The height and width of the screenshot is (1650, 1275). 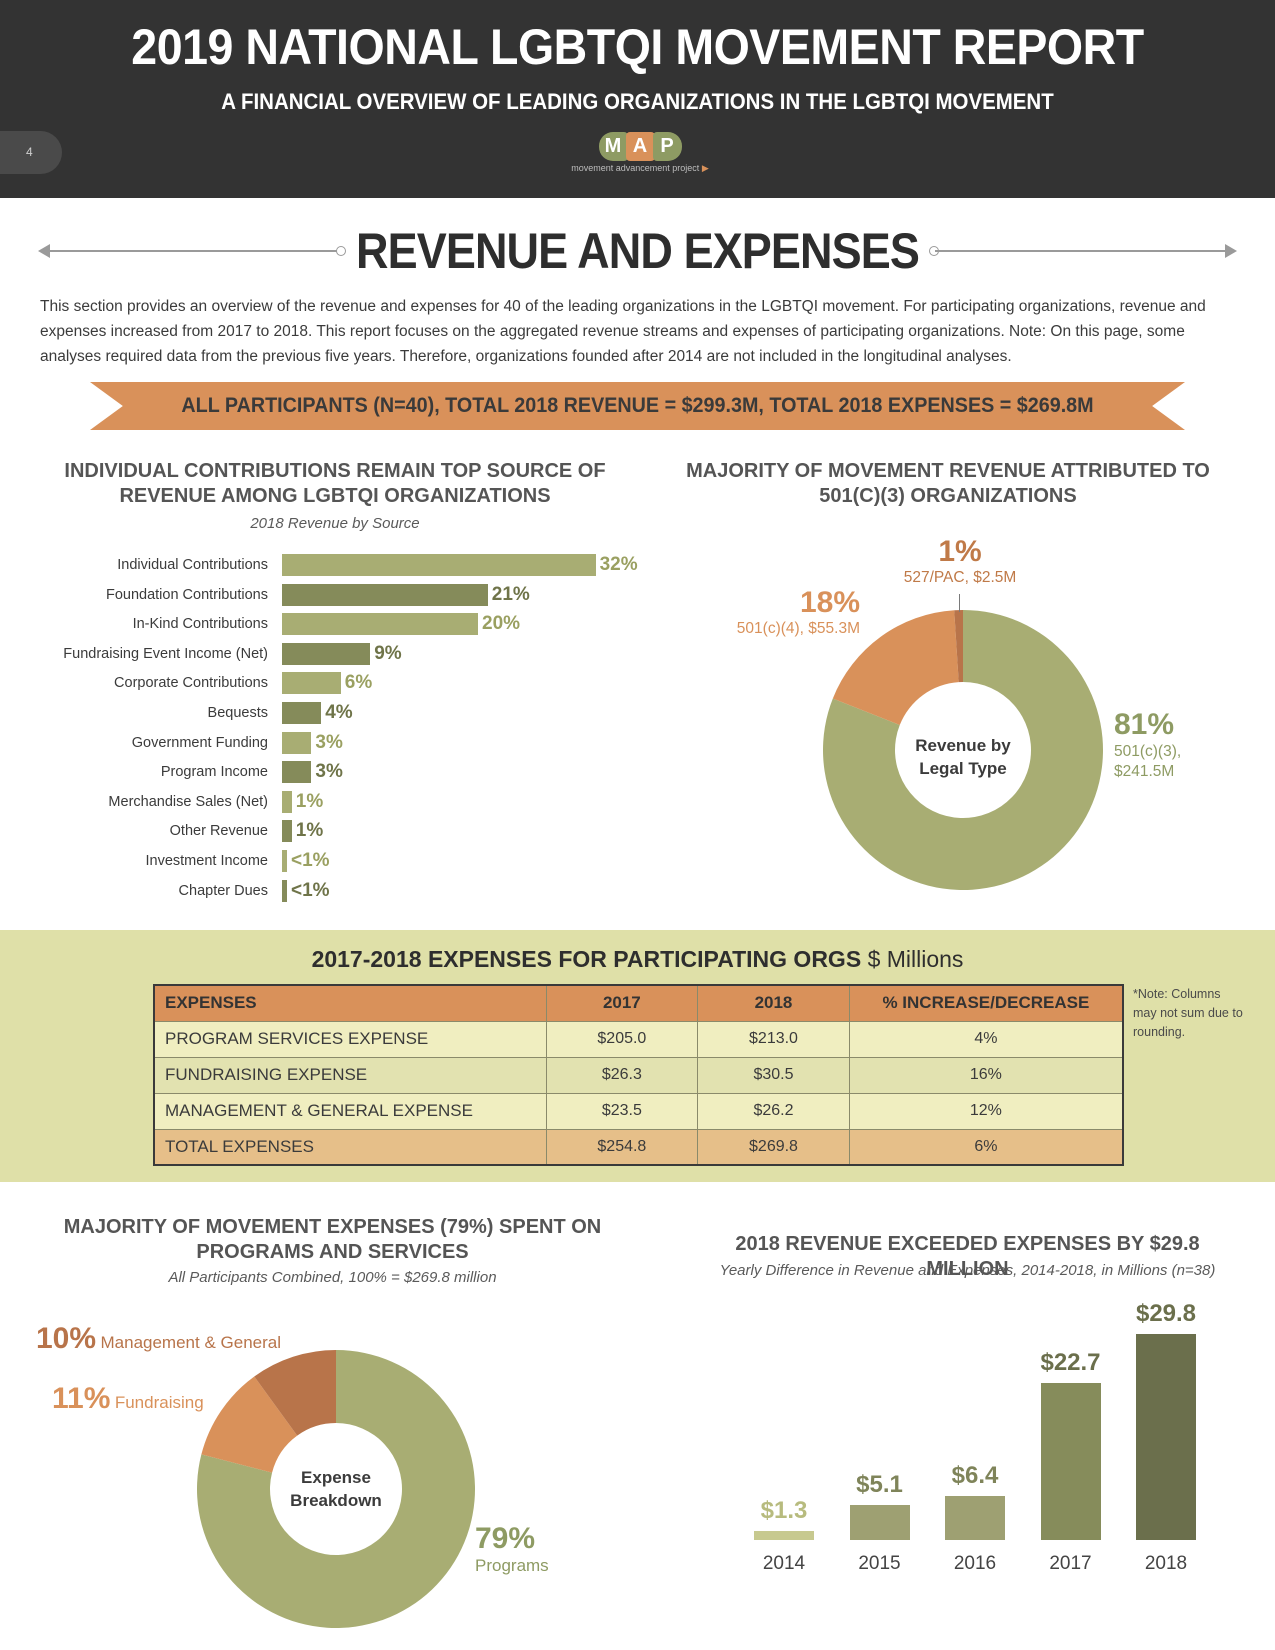 I want to click on bar-label: In-Kind Contributions, so click(x=200, y=624).